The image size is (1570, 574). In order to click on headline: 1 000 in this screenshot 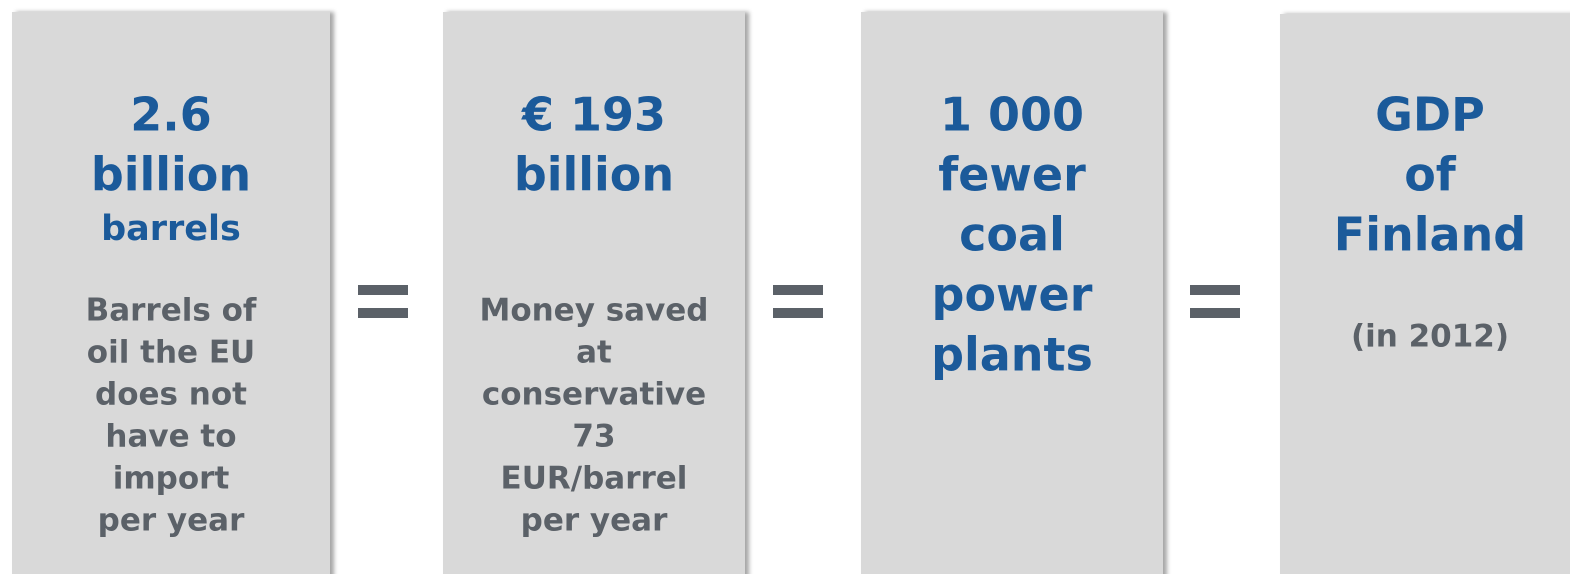, I will do `click(1012, 115)`.